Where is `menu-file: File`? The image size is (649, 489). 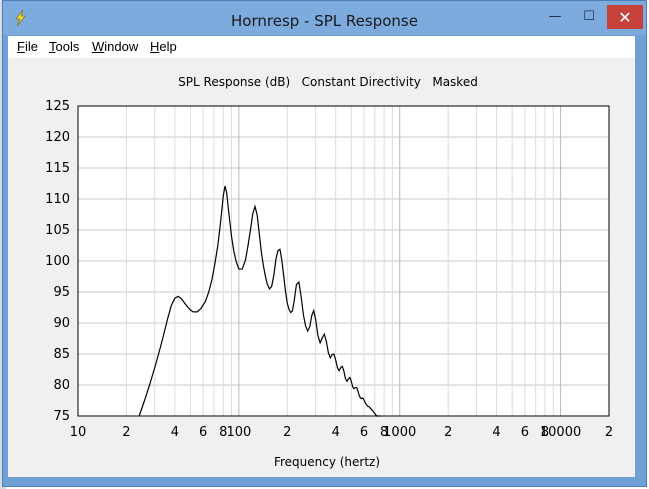
menu-file: File is located at coordinates (27, 46).